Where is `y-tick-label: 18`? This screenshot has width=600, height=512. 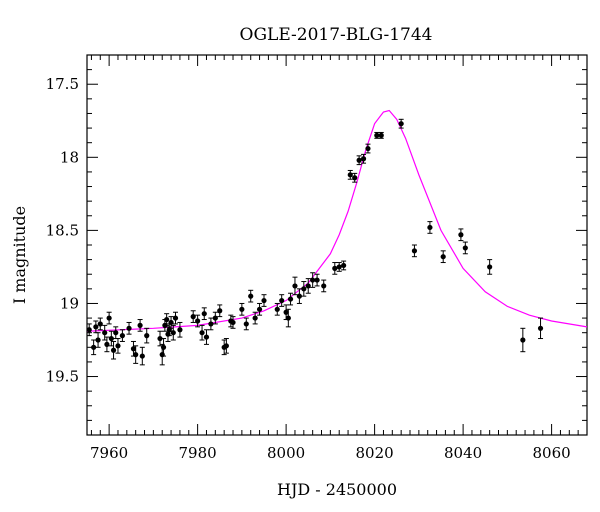 y-tick-label: 18 is located at coordinates (69, 157).